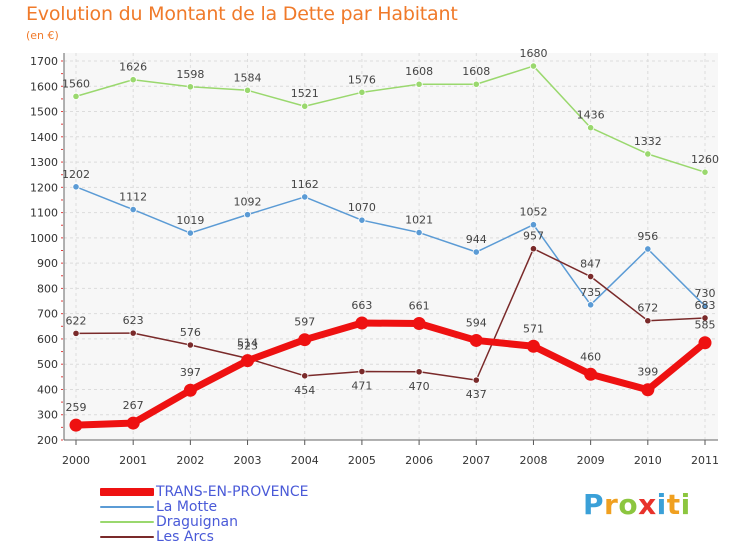 The image size is (750, 550). What do you see at coordinates (590, 356) in the screenshot?
I see `data-label: 460` at bounding box center [590, 356].